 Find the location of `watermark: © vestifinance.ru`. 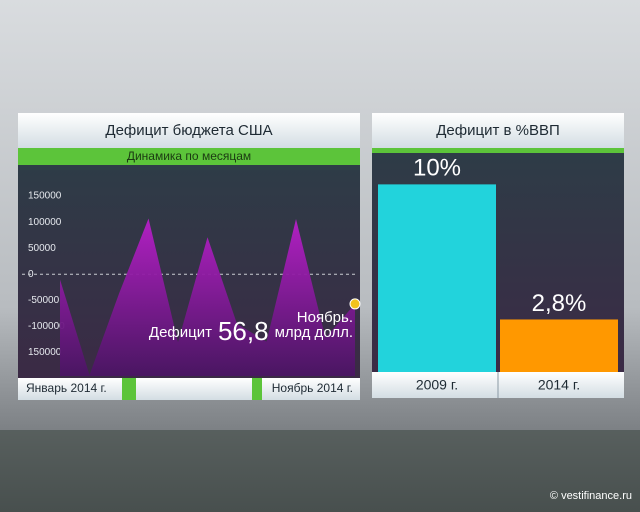

watermark: © vestifinance.ru is located at coordinates (591, 496).